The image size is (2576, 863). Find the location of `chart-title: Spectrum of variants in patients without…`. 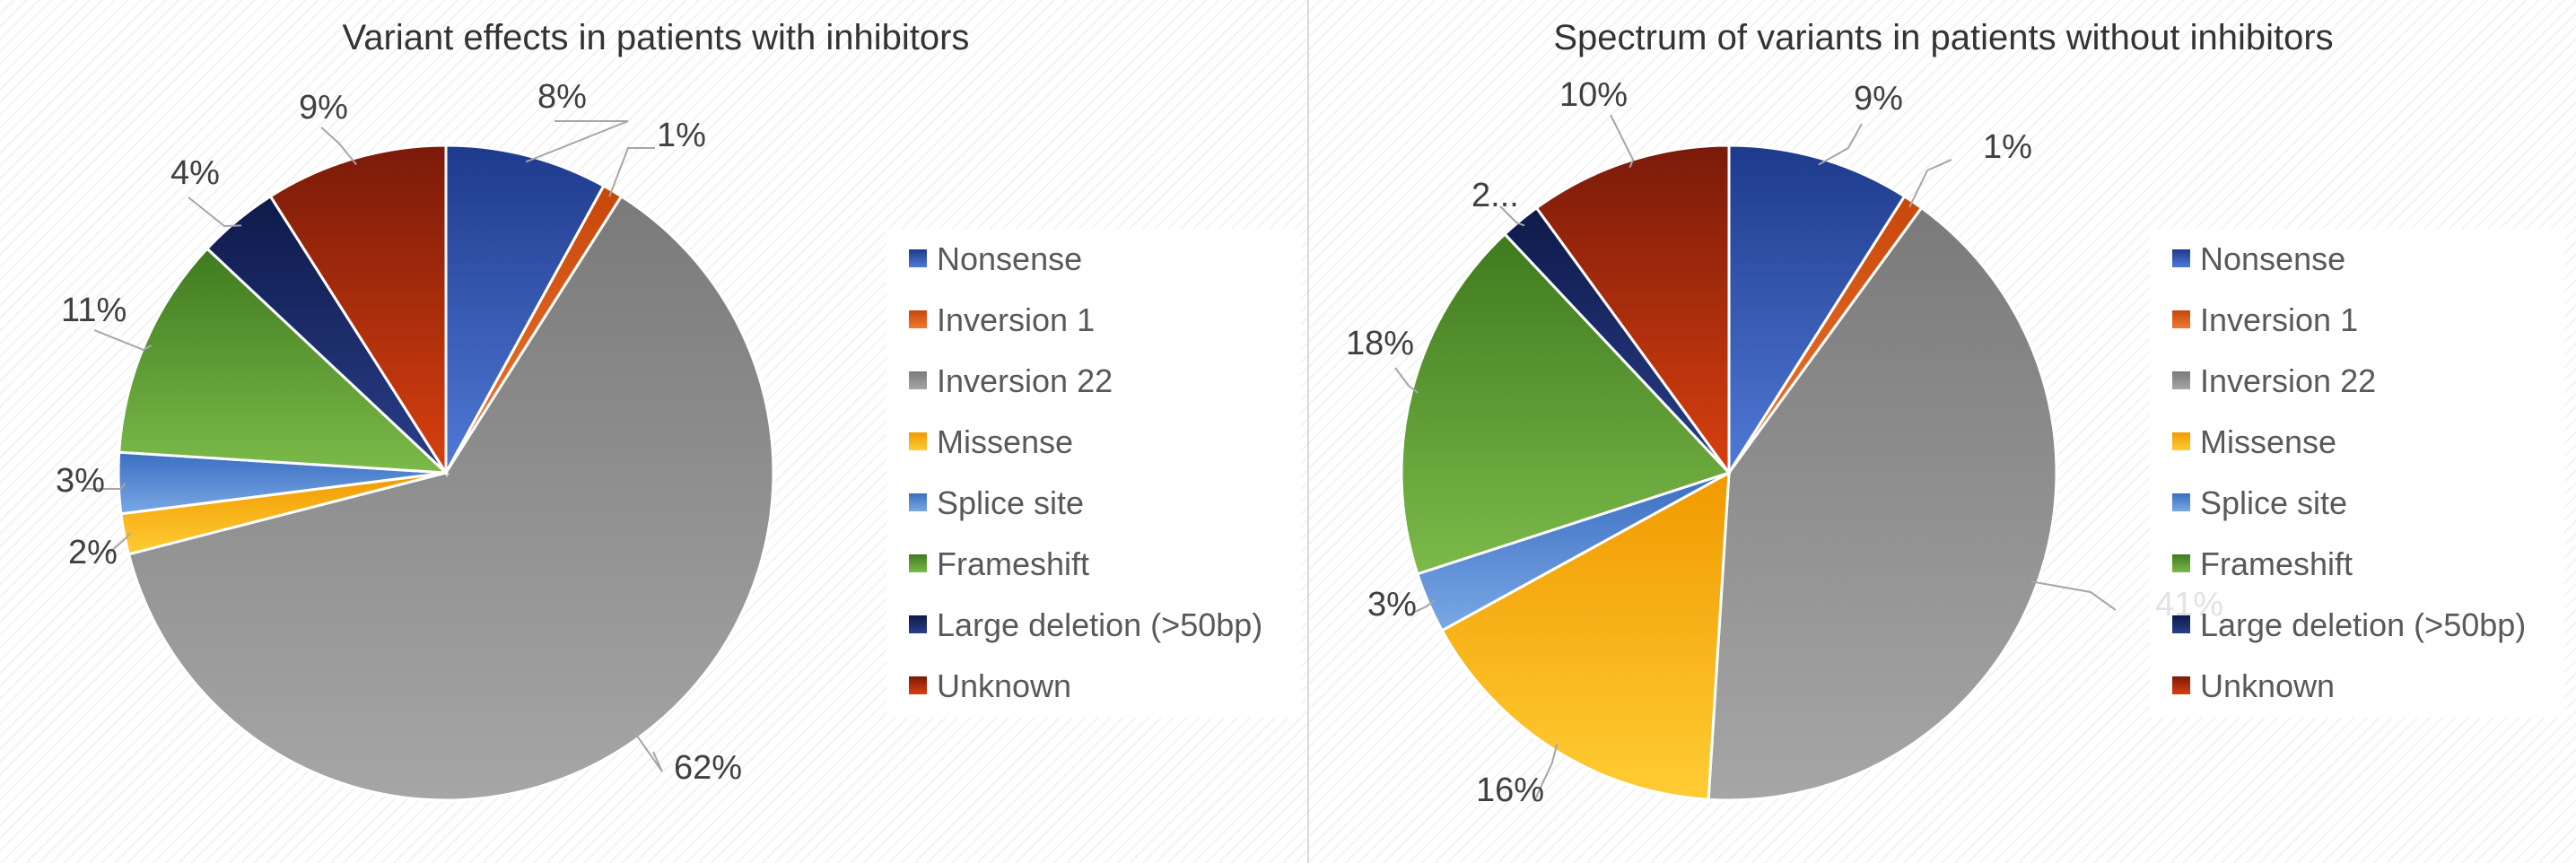

chart-title: Spectrum of variants in patients without… is located at coordinates (1943, 37).